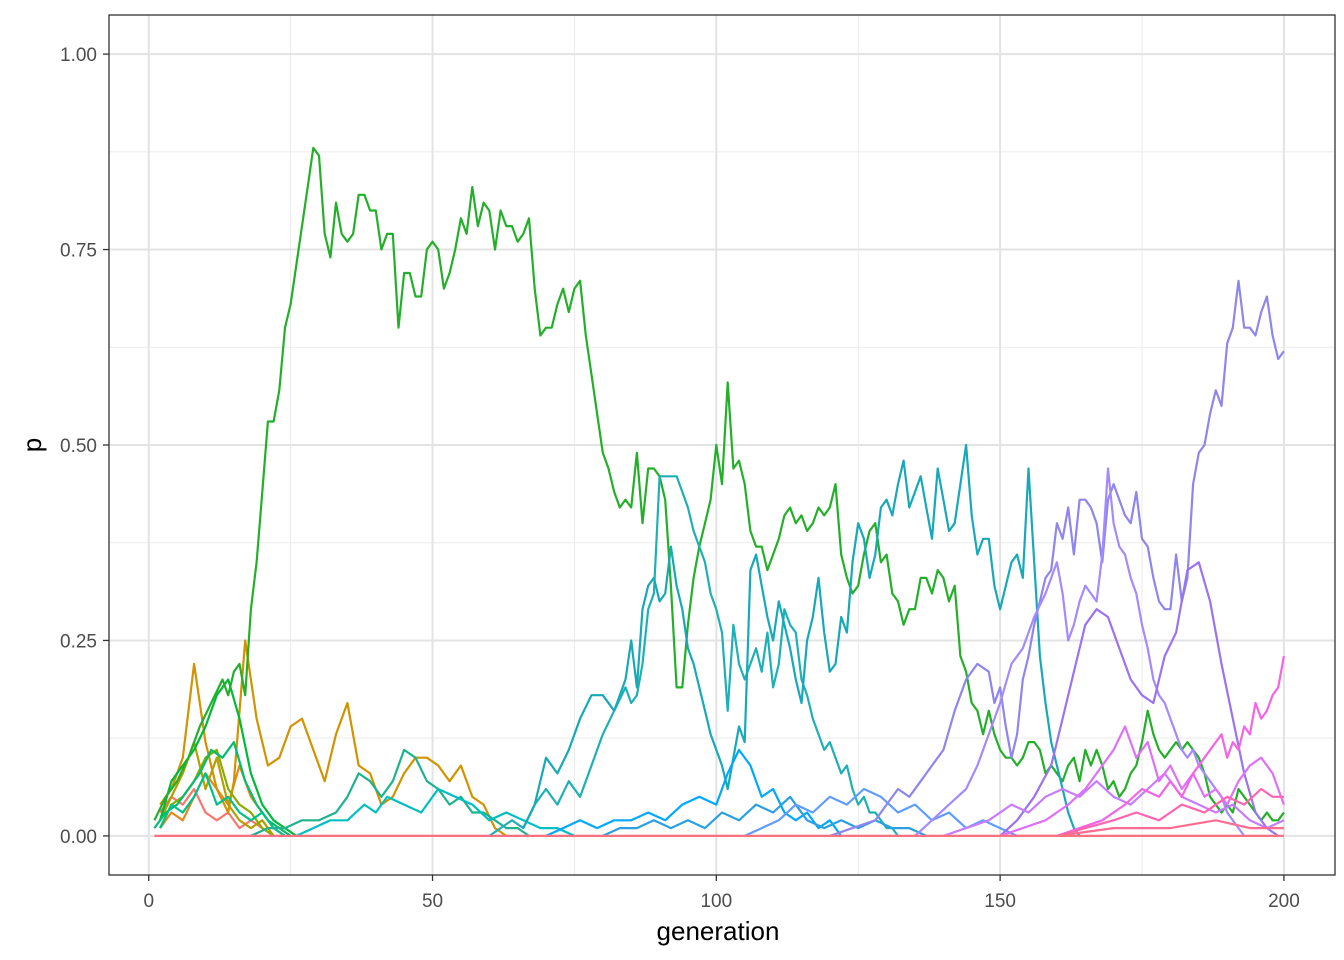 The width and height of the screenshot is (1344, 960). I want to click on x-axis-ticks: 0 50 100 150 200, so click(721, 893).